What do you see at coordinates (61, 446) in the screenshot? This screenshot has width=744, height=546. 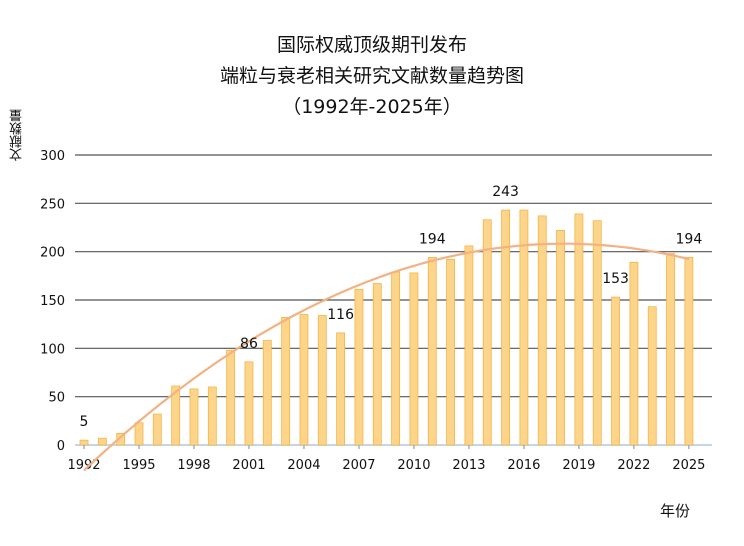 I see `y-tick-label: 0` at bounding box center [61, 446].